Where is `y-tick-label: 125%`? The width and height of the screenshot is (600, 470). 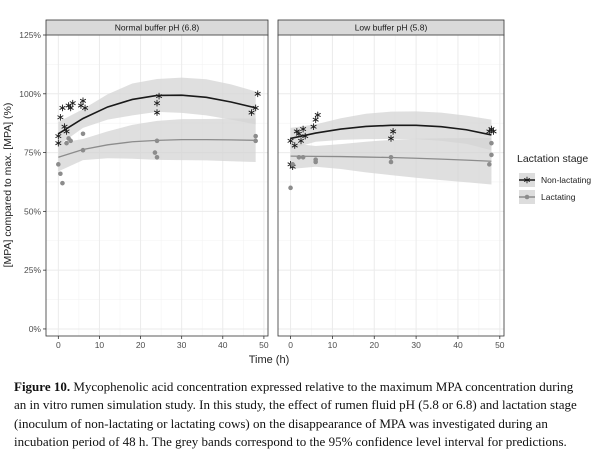 y-tick-label: 125% is located at coordinates (30, 35).